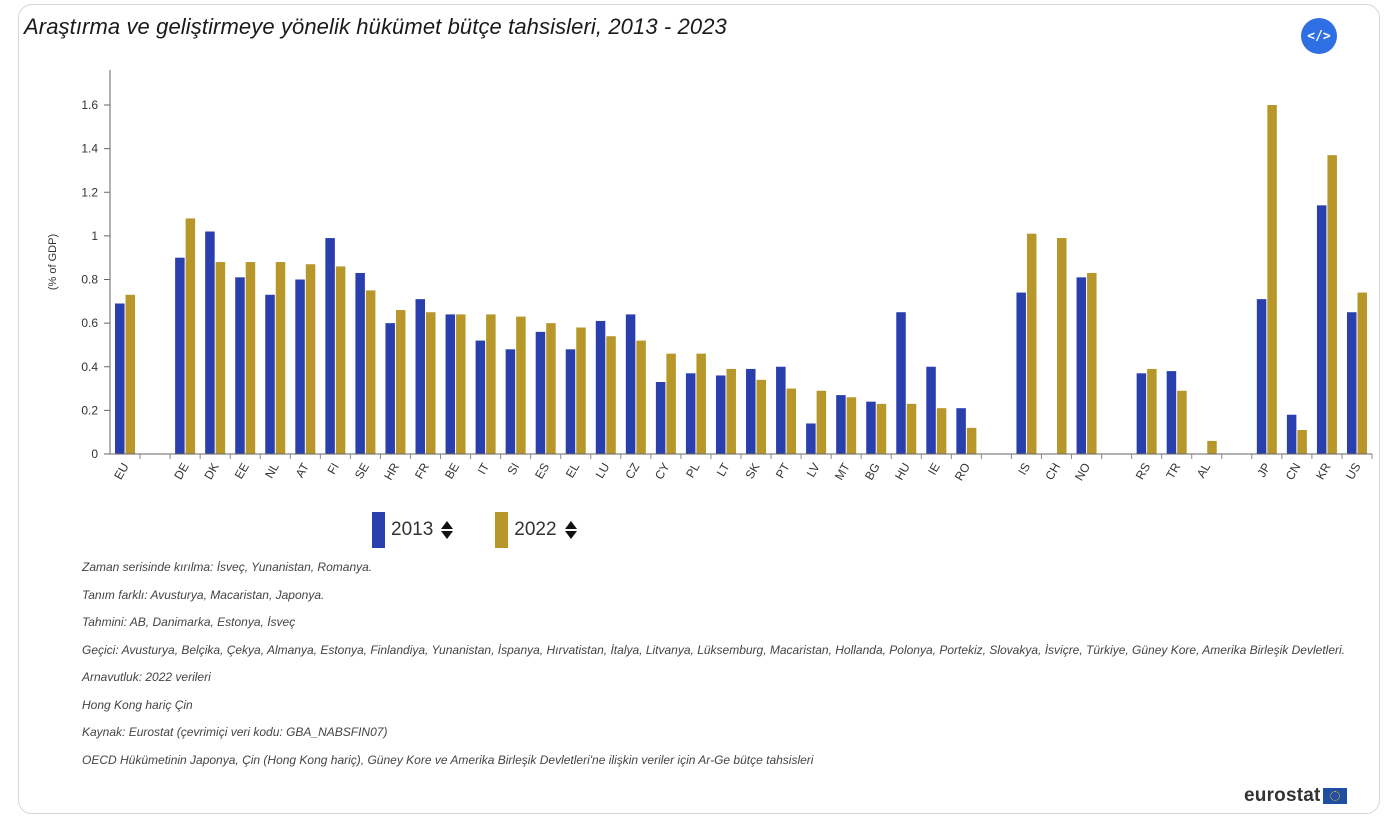  What do you see at coordinates (1082, 472) in the screenshot?
I see `x-tick-label: NO` at bounding box center [1082, 472].